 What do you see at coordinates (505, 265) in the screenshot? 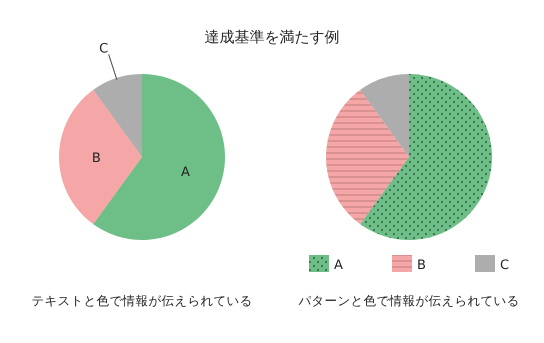
I see `legend-label: C` at bounding box center [505, 265].